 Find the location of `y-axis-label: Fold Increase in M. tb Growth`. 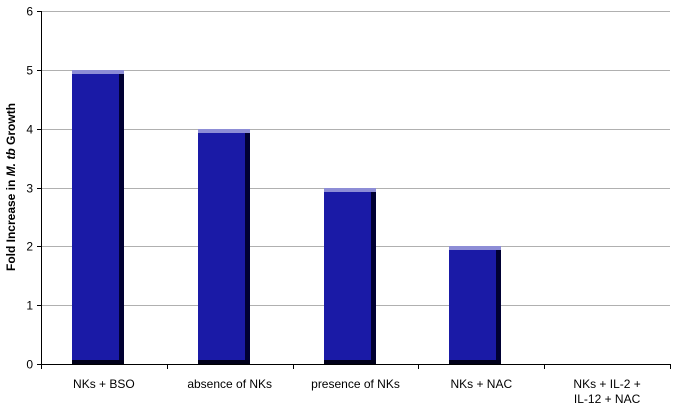

y-axis-label: Fold Increase in M. tb Growth is located at coordinates (11, 187).